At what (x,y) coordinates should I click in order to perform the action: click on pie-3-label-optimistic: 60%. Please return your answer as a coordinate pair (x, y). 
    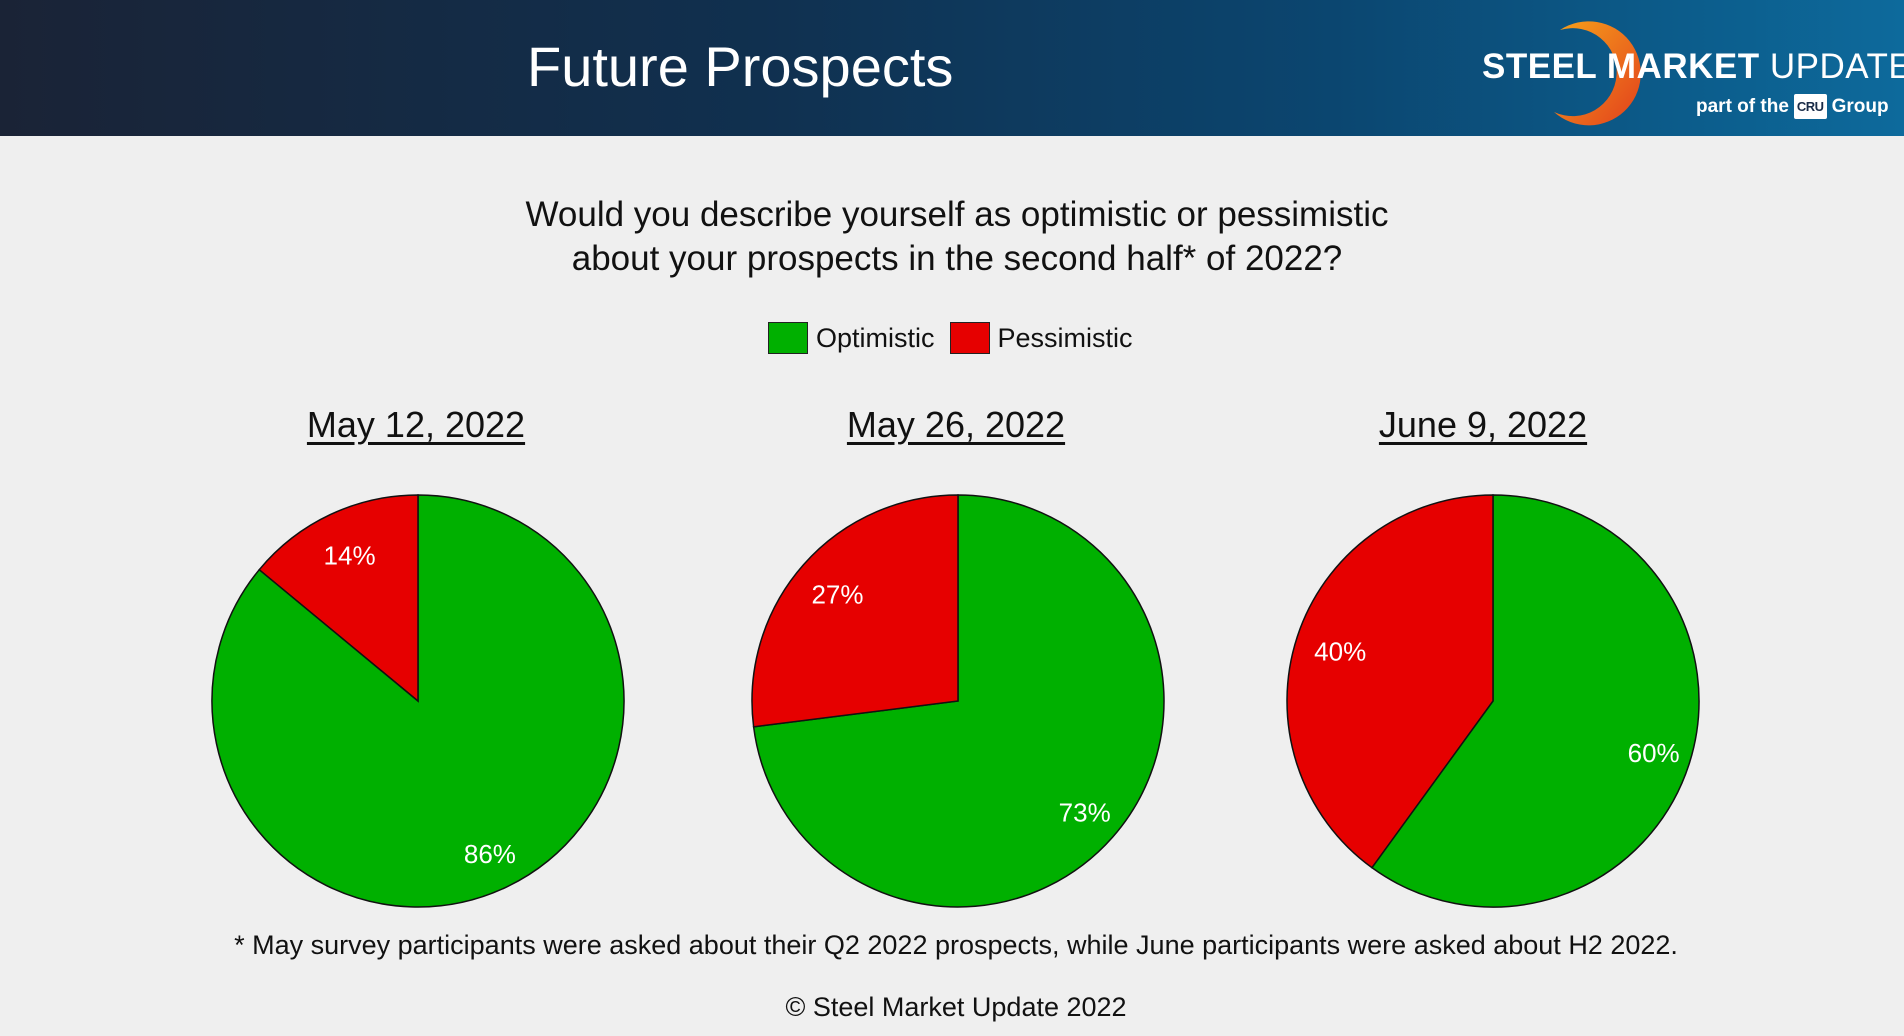
    Looking at the image, I should click on (1654, 753).